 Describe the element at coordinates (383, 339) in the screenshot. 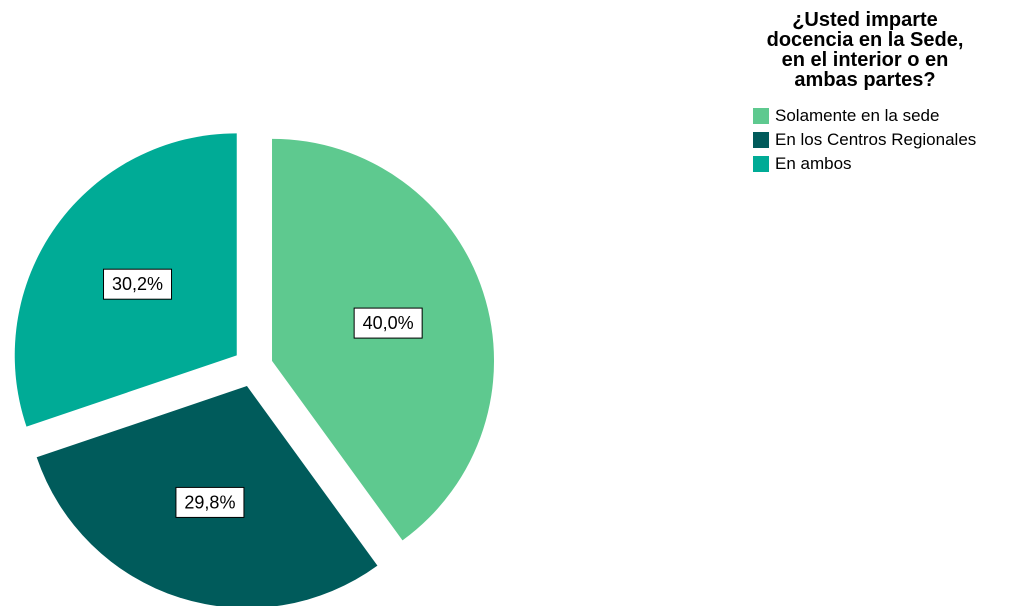

I see `pie-slice` at that location.